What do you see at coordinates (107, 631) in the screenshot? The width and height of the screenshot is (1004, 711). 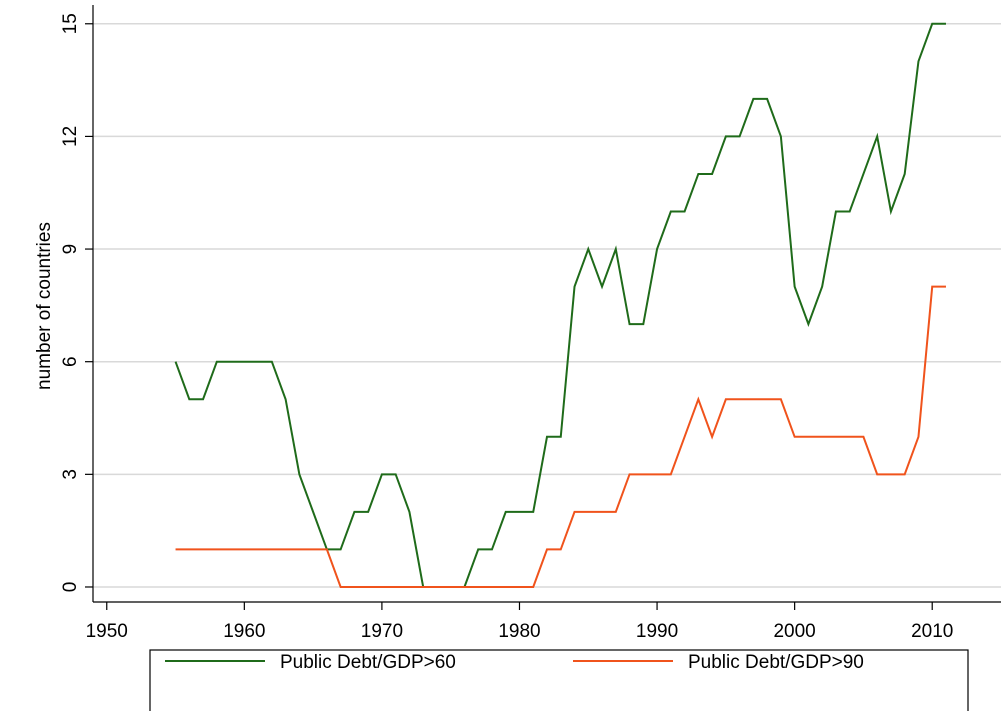 I see `x-tick-label: 1950` at bounding box center [107, 631].